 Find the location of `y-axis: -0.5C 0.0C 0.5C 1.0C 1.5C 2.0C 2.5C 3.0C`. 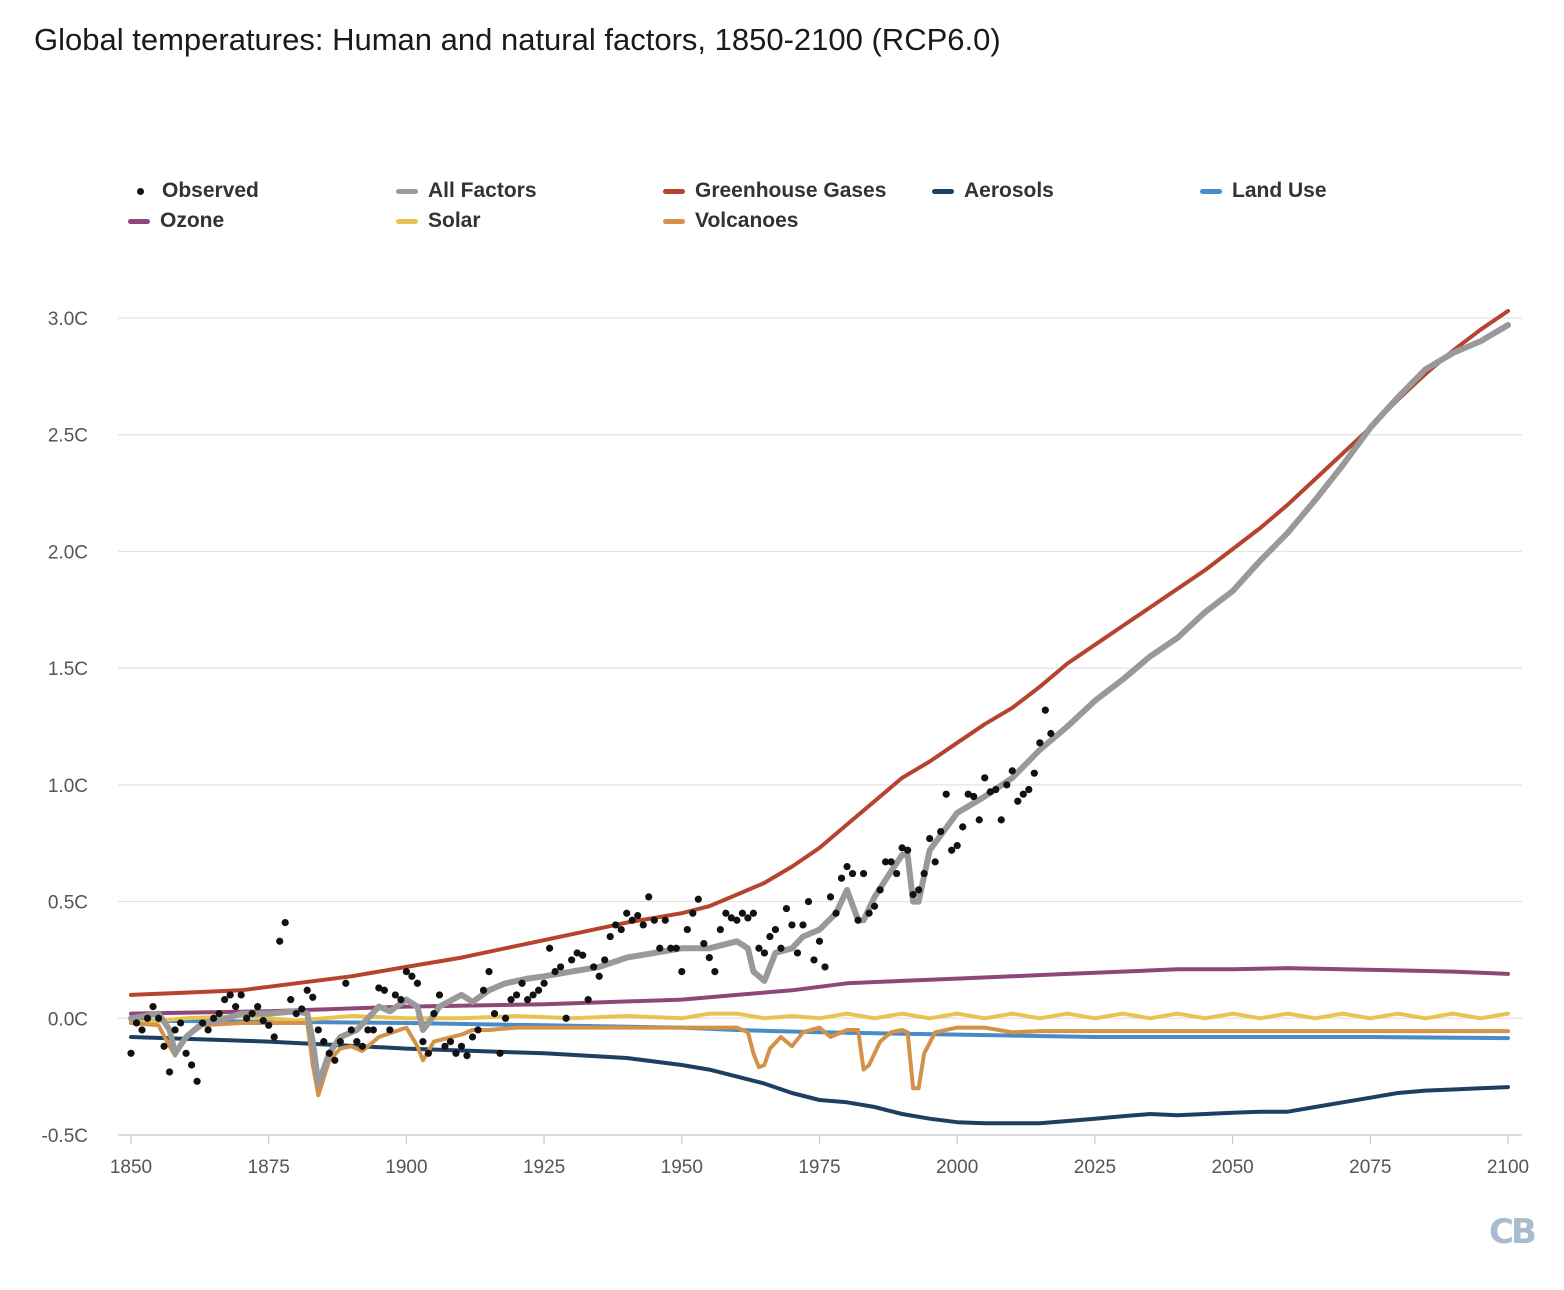

y-axis: -0.5C 0.0C 0.5C 1.0C 1.5C 2.0C 2.5C 3.0C is located at coordinates (65, 728).